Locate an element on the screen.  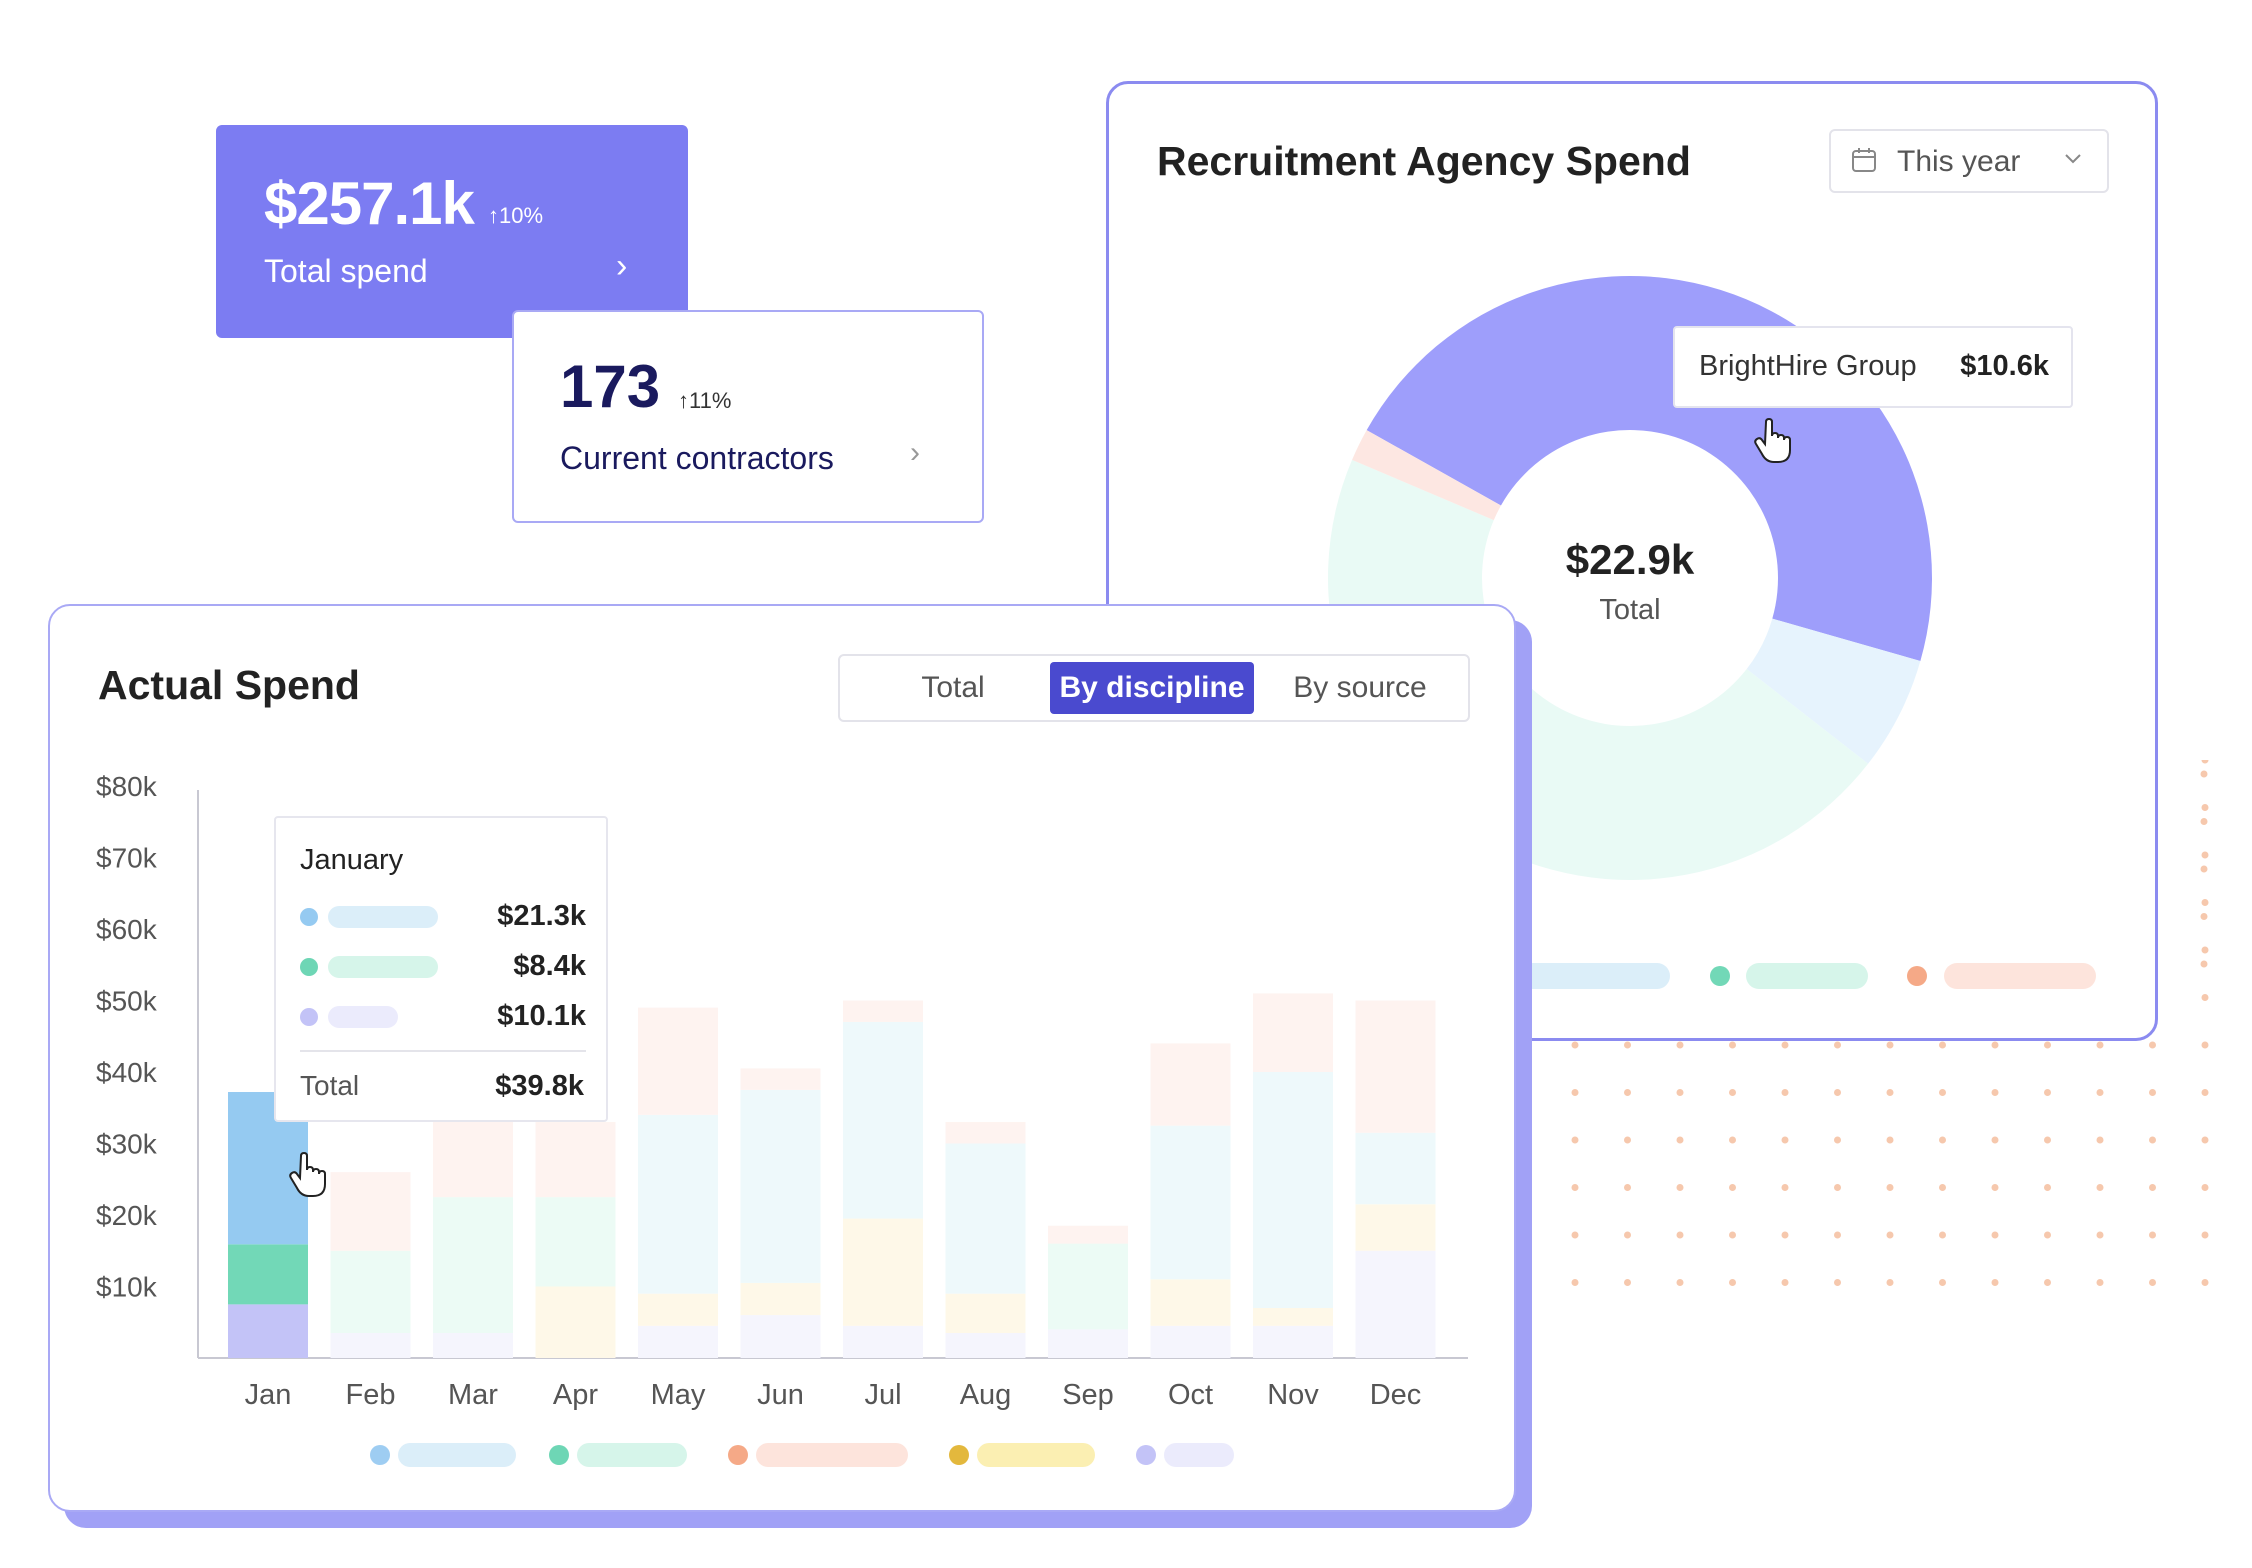
y-tick-label: $30k is located at coordinates (127, 1144).